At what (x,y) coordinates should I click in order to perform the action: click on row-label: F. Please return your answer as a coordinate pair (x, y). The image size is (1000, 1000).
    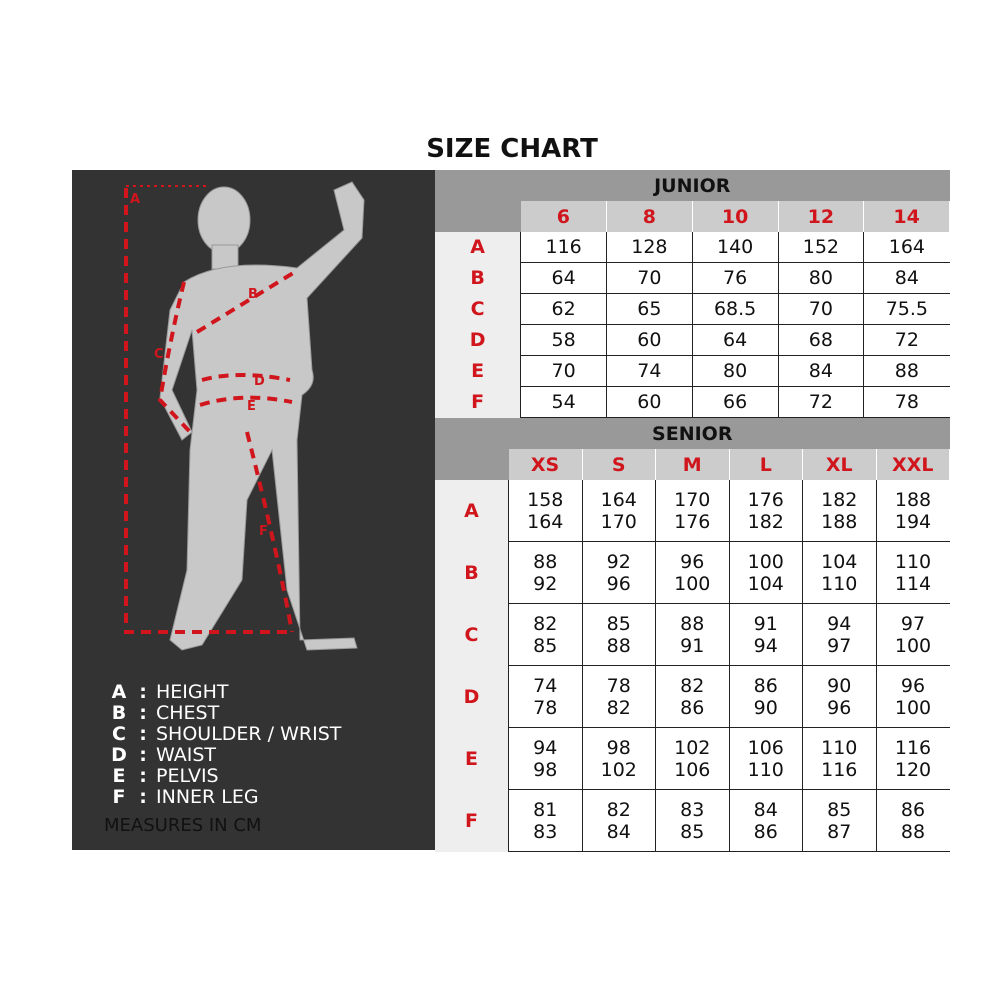
    Looking at the image, I should click on (478, 402).